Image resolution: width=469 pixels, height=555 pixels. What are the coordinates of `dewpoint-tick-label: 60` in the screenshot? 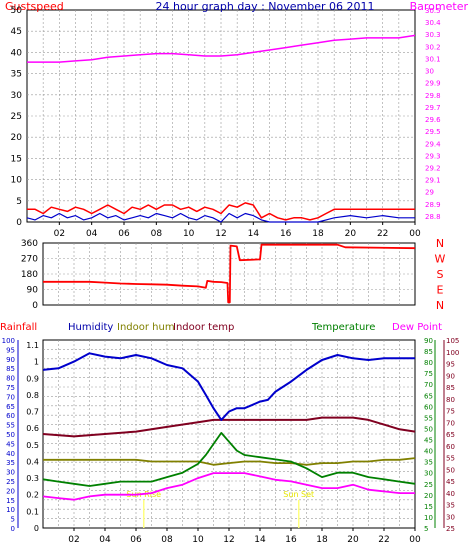 It's located at (450, 447).